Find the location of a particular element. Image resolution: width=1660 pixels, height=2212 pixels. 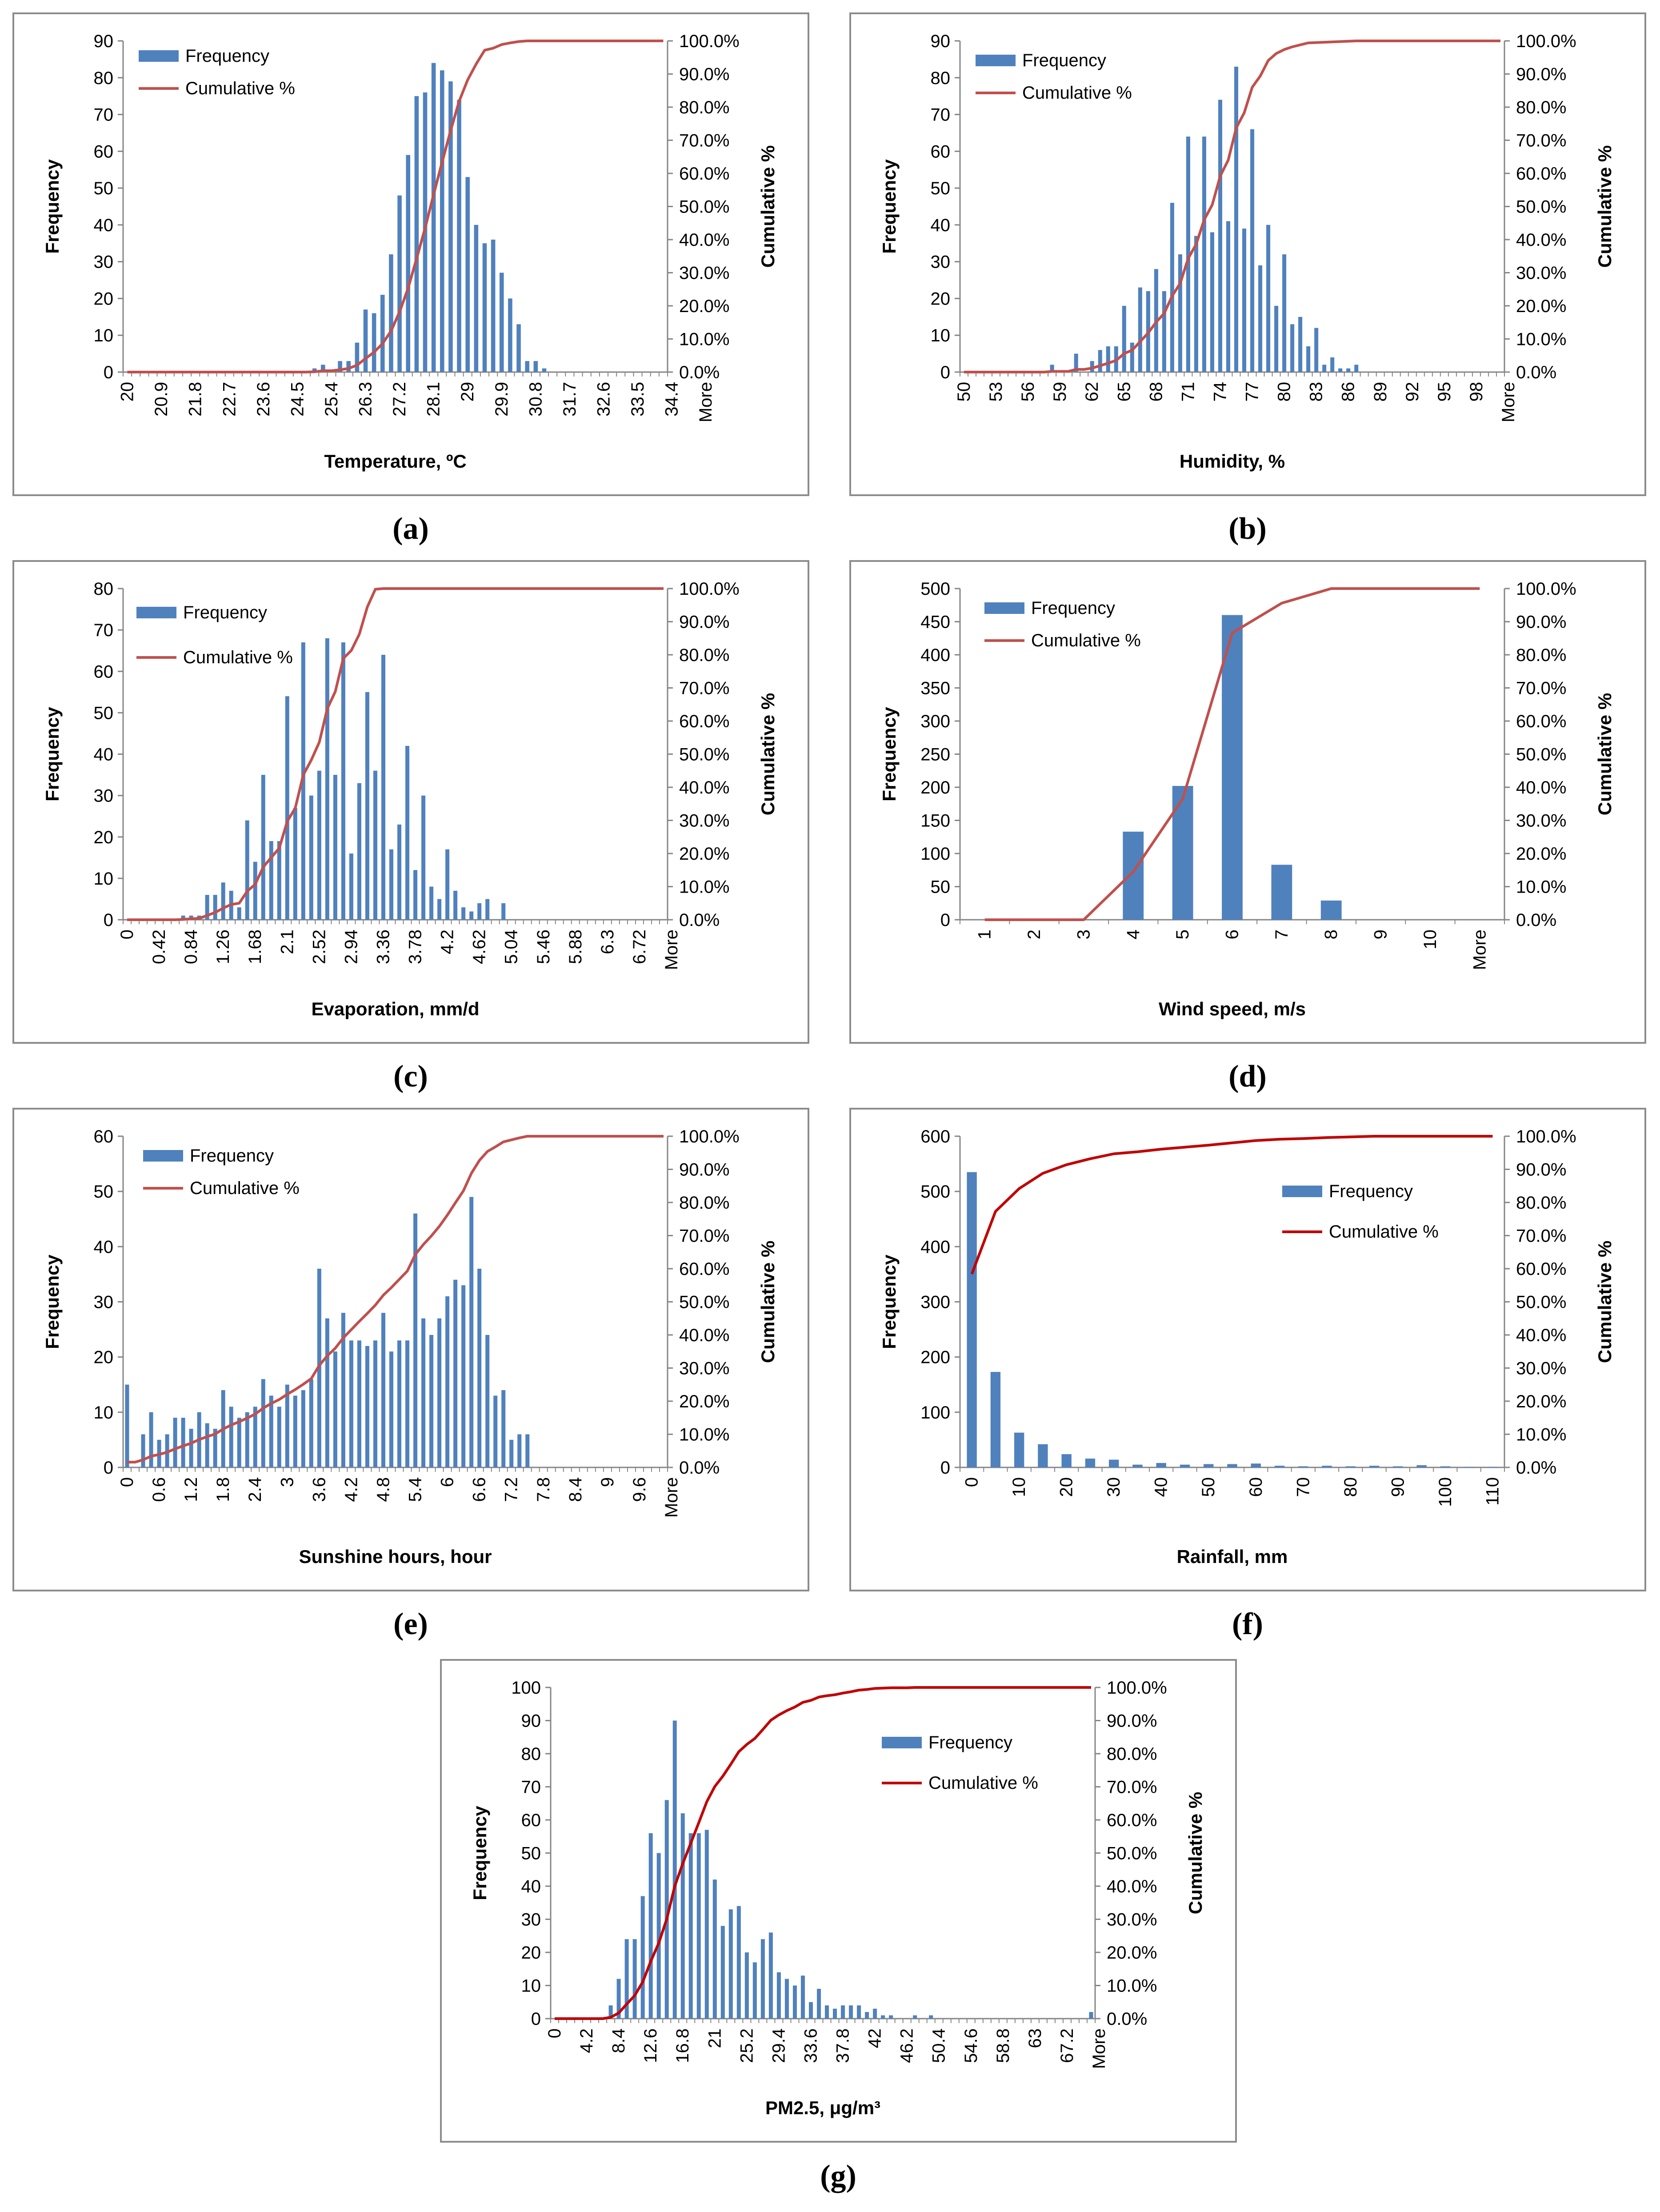

x-tick-label: 42 is located at coordinates (875, 2038).